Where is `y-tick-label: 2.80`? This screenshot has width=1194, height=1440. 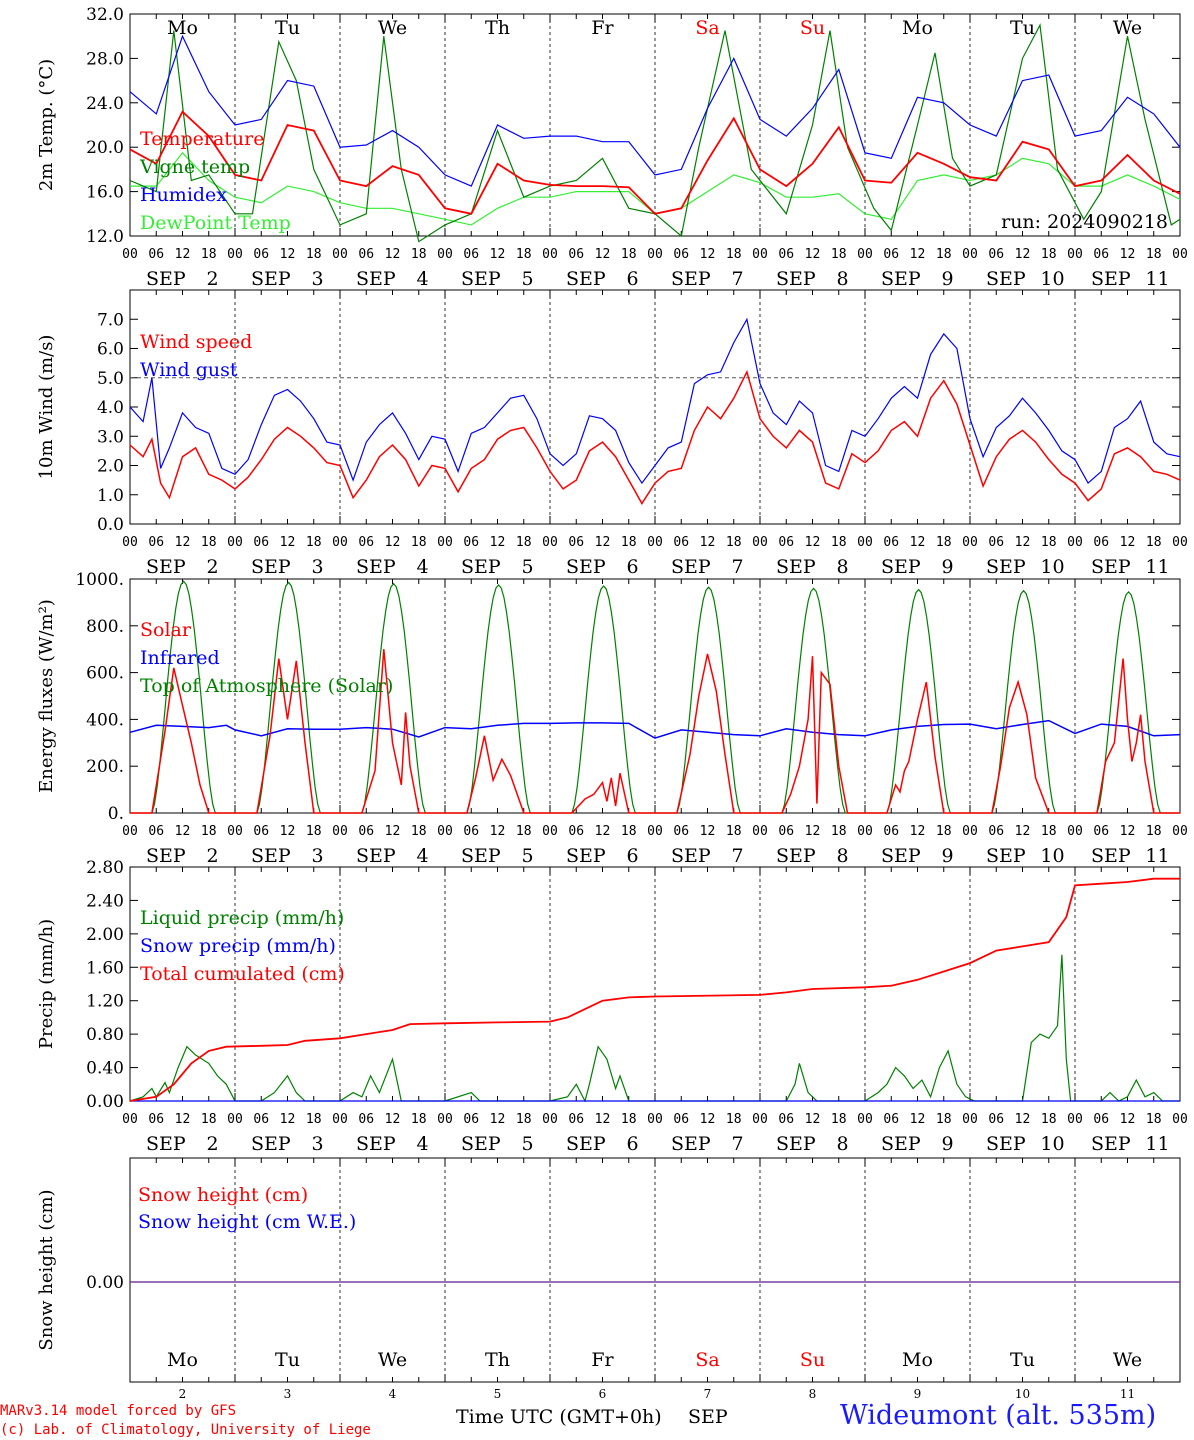 y-tick-label: 2.80 is located at coordinates (105, 868).